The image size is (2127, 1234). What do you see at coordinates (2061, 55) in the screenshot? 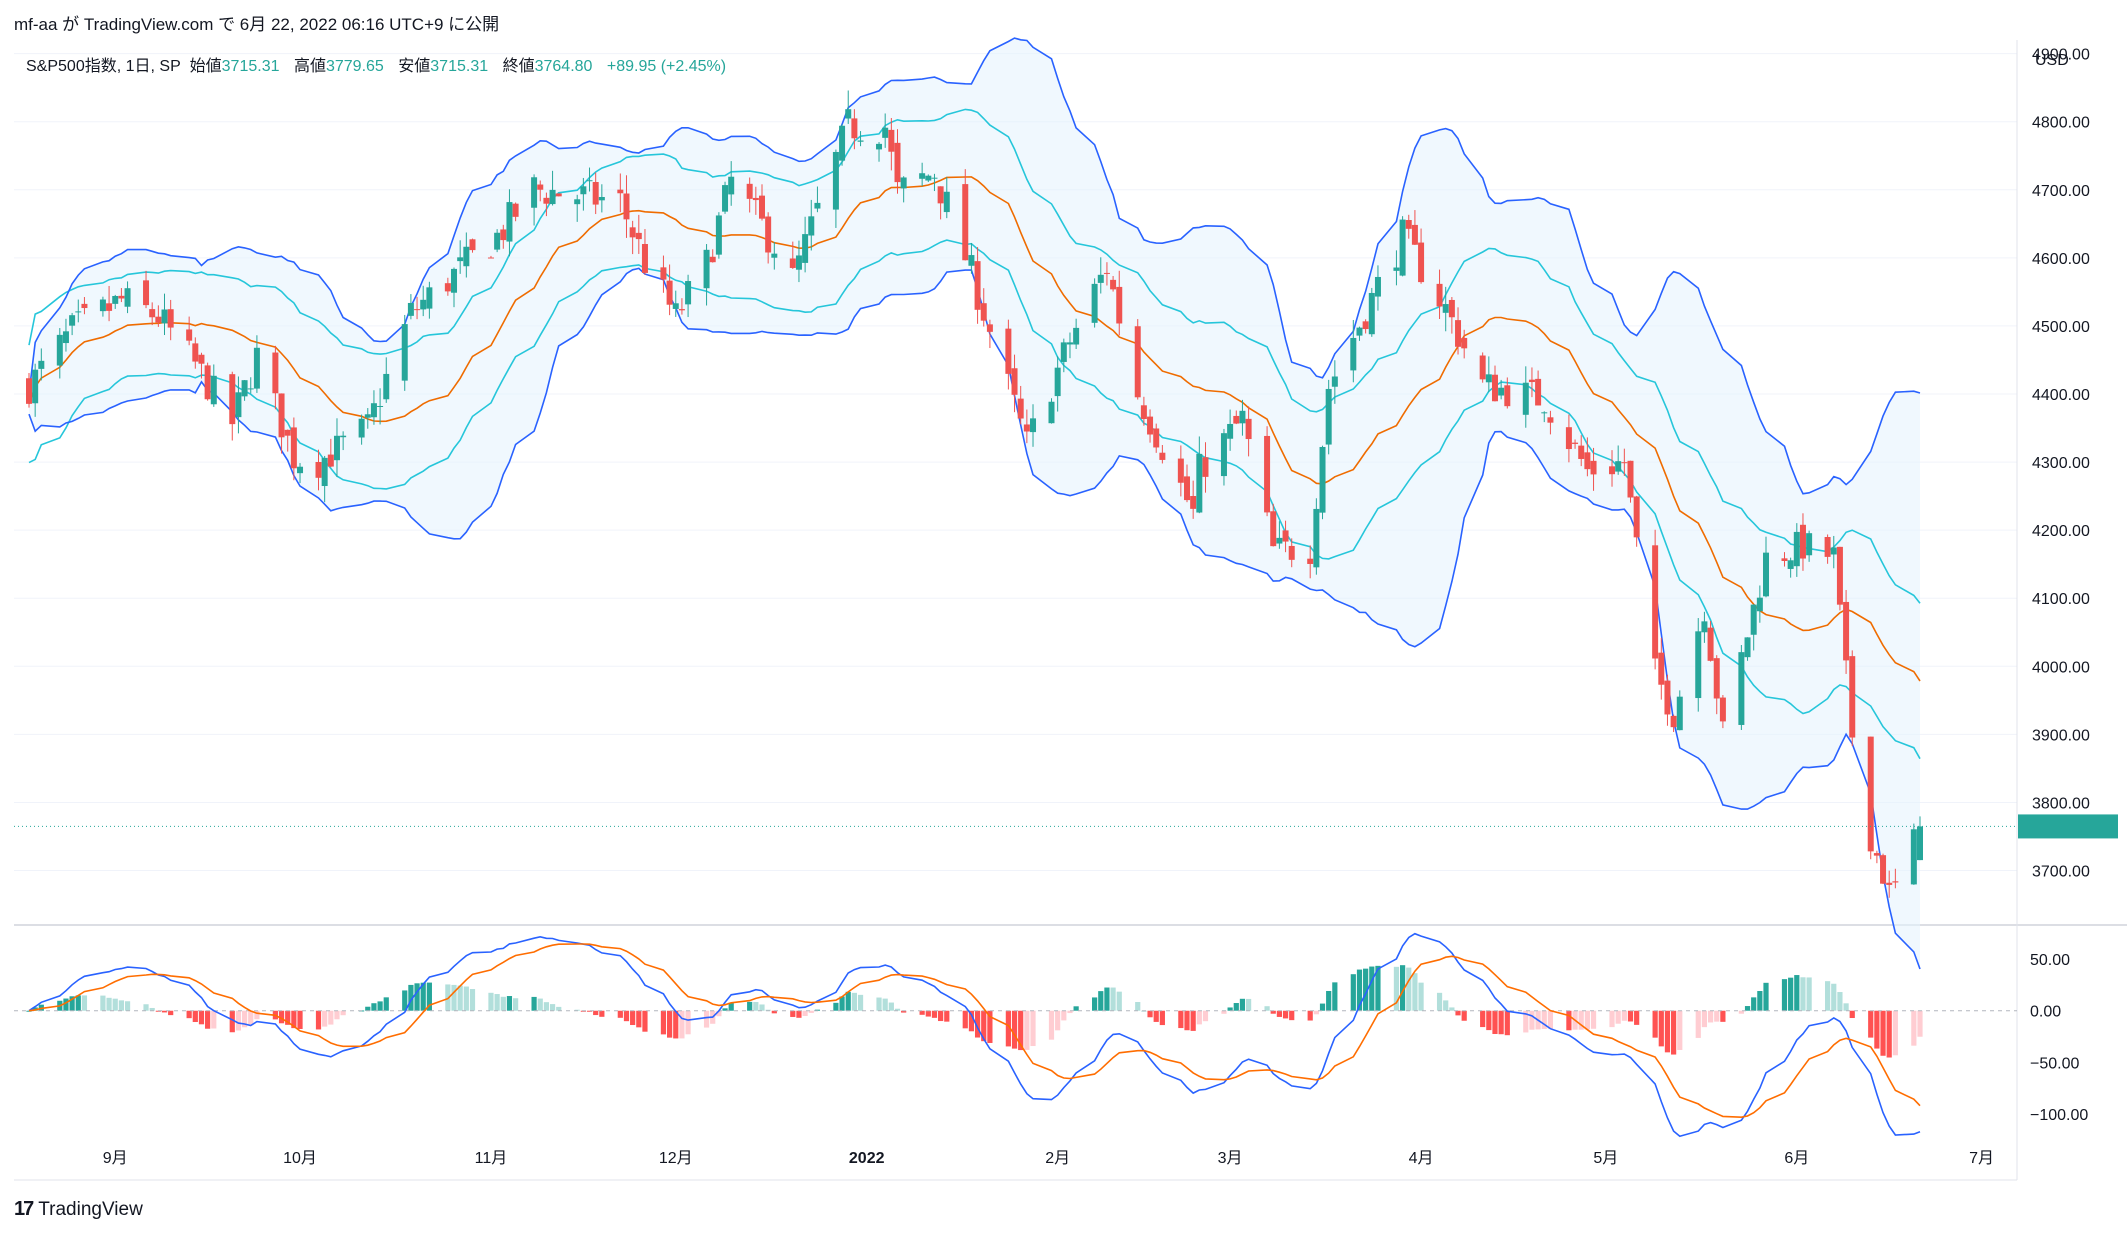
I see `price-tick-label: 4900.00` at bounding box center [2061, 55].